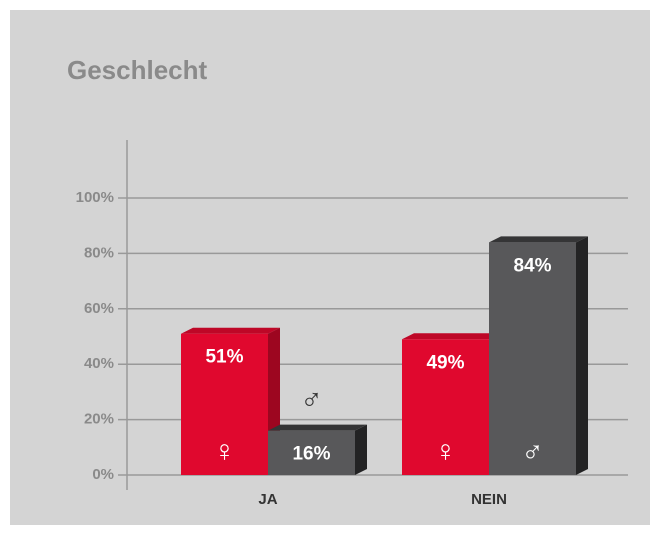 The image size is (661, 540). I want to click on y-tick-label: 80%, so click(99, 252).